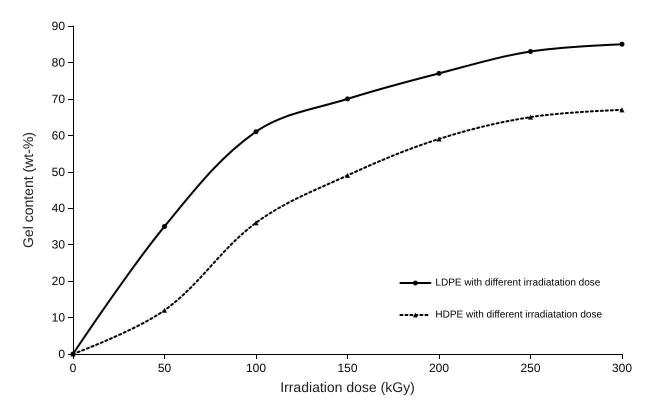  I want to click on x-tick-label: 100, so click(256, 368).